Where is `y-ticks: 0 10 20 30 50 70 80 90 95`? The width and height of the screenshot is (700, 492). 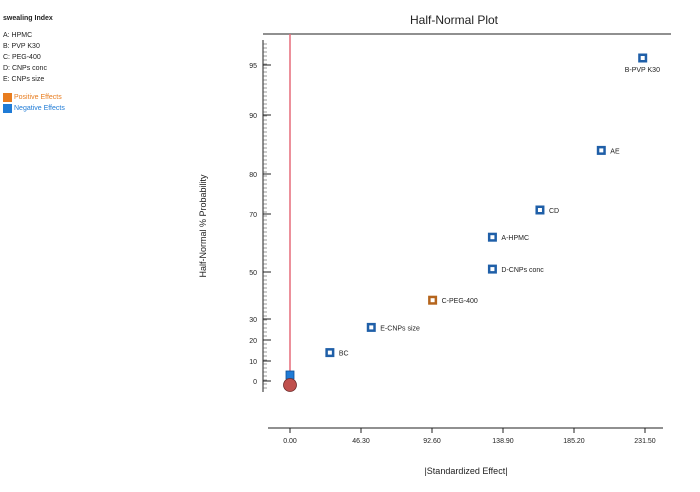
y-ticks: 0 10 20 30 50 70 80 90 95 is located at coordinates (260, 224).